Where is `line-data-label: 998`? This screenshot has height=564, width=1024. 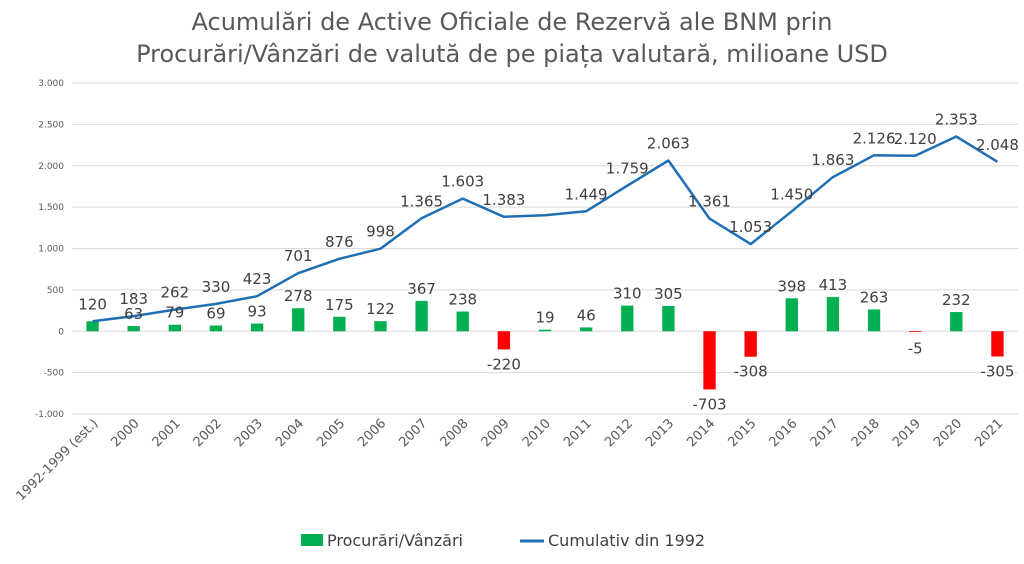
line-data-label: 998 is located at coordinates (380, 232).